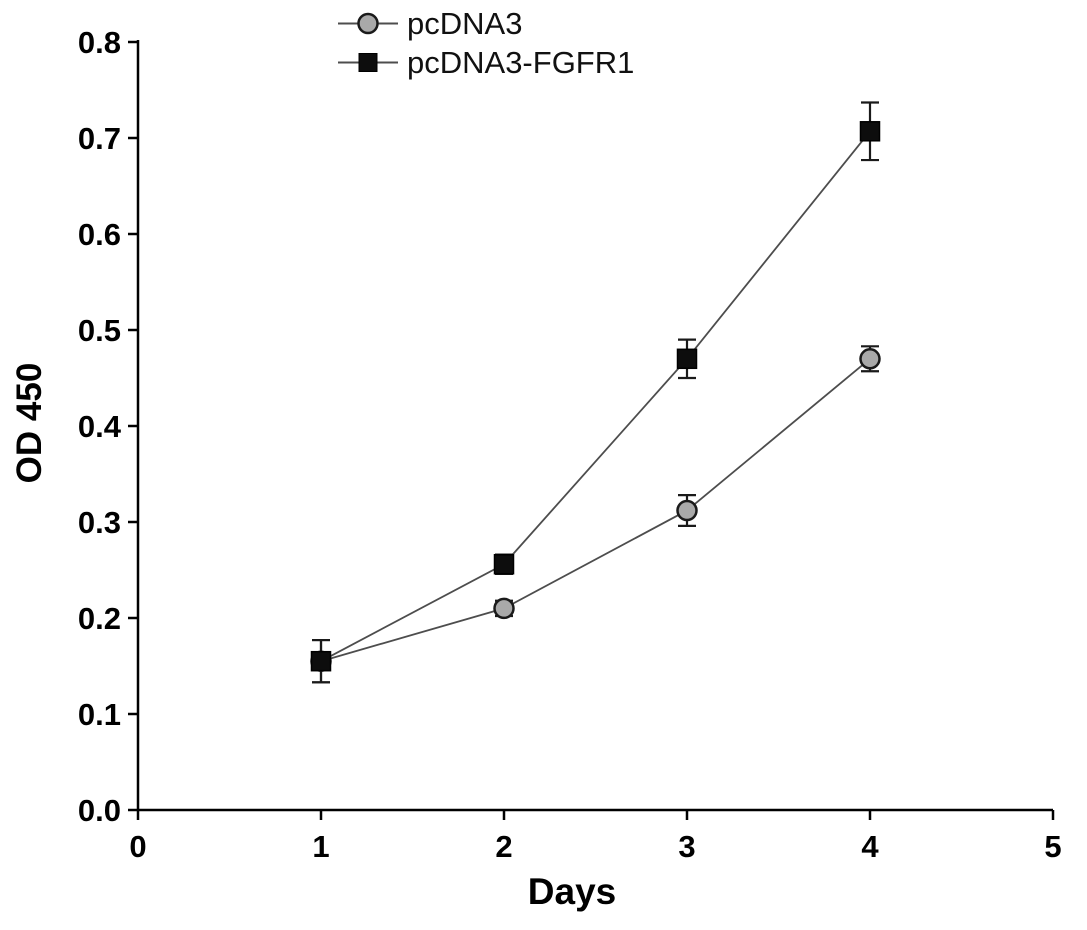  Describe the element at coordinates (99, 330) in the screenshot. I see `y-tick-label: 0.5` at that location.